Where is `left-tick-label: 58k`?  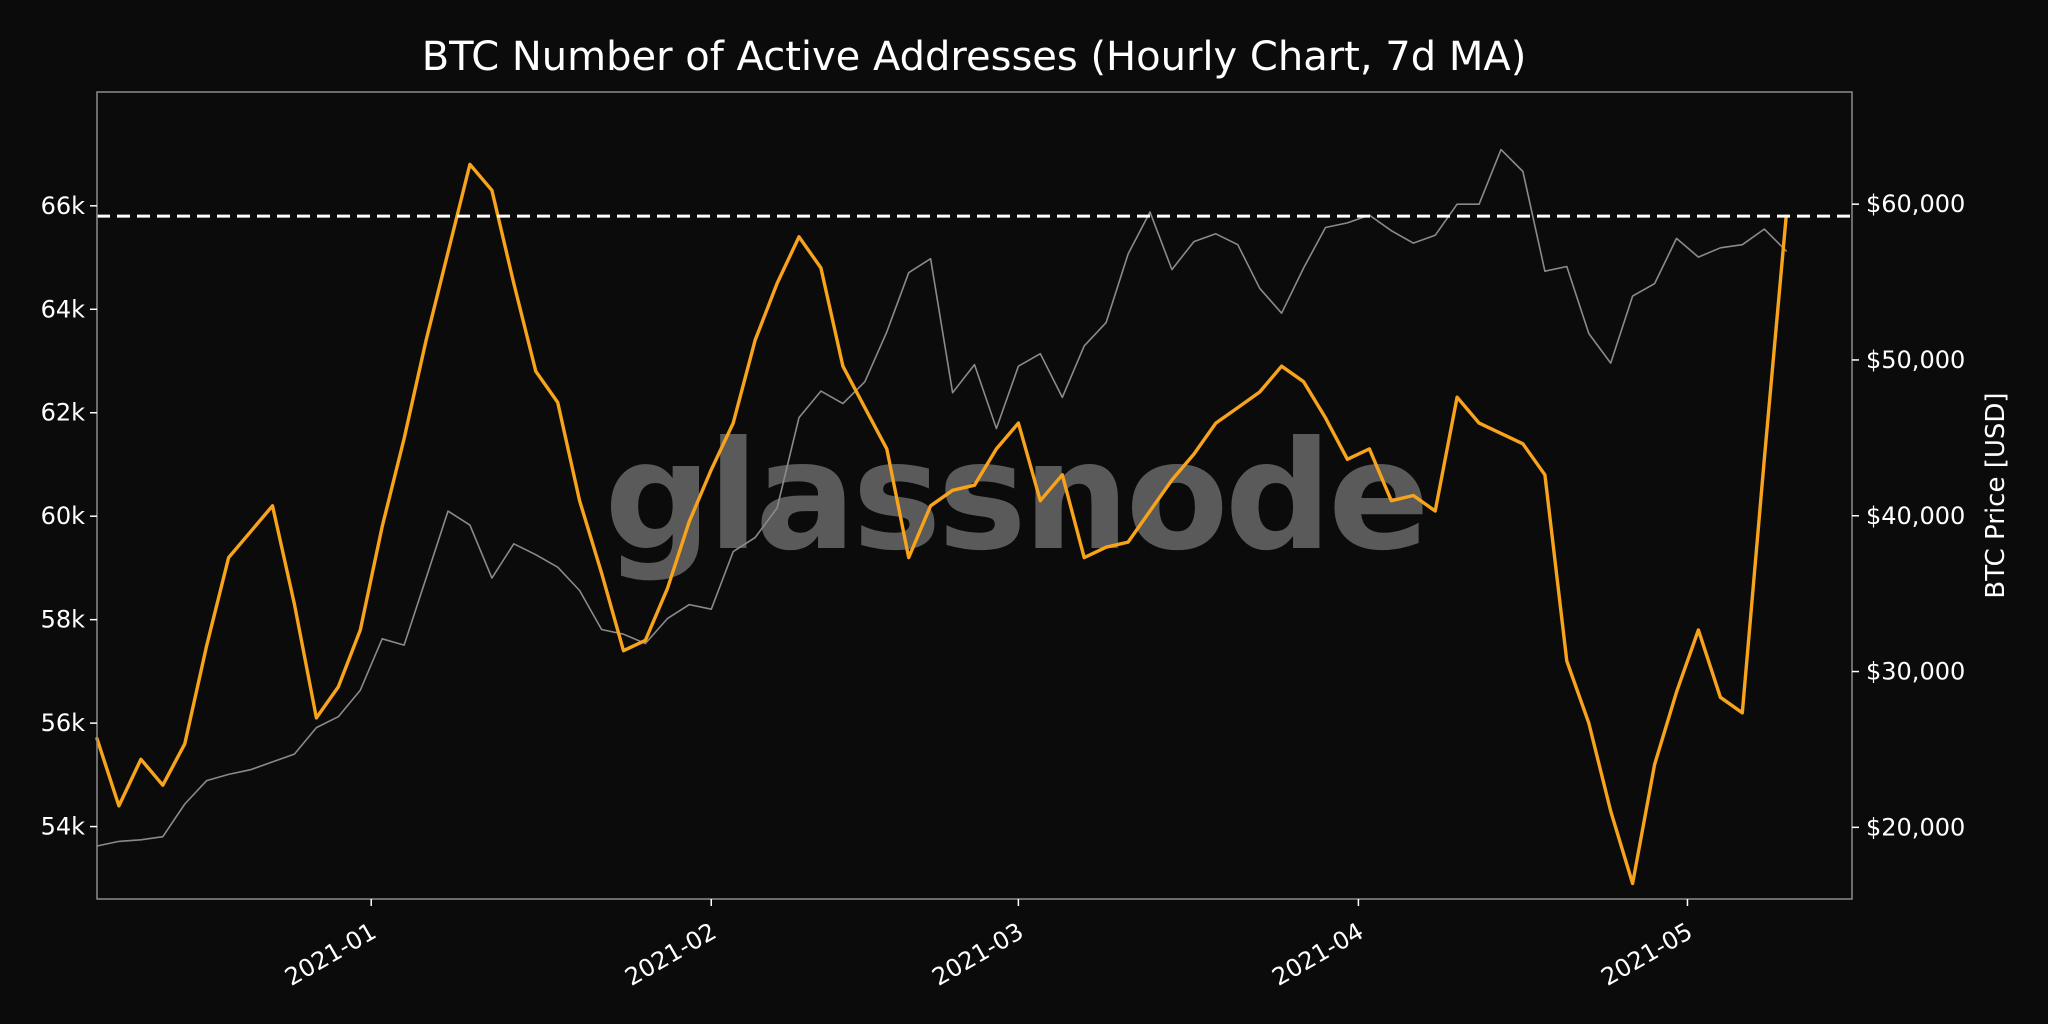
left-tick-label: 58k is located at coordinates (63, 620).